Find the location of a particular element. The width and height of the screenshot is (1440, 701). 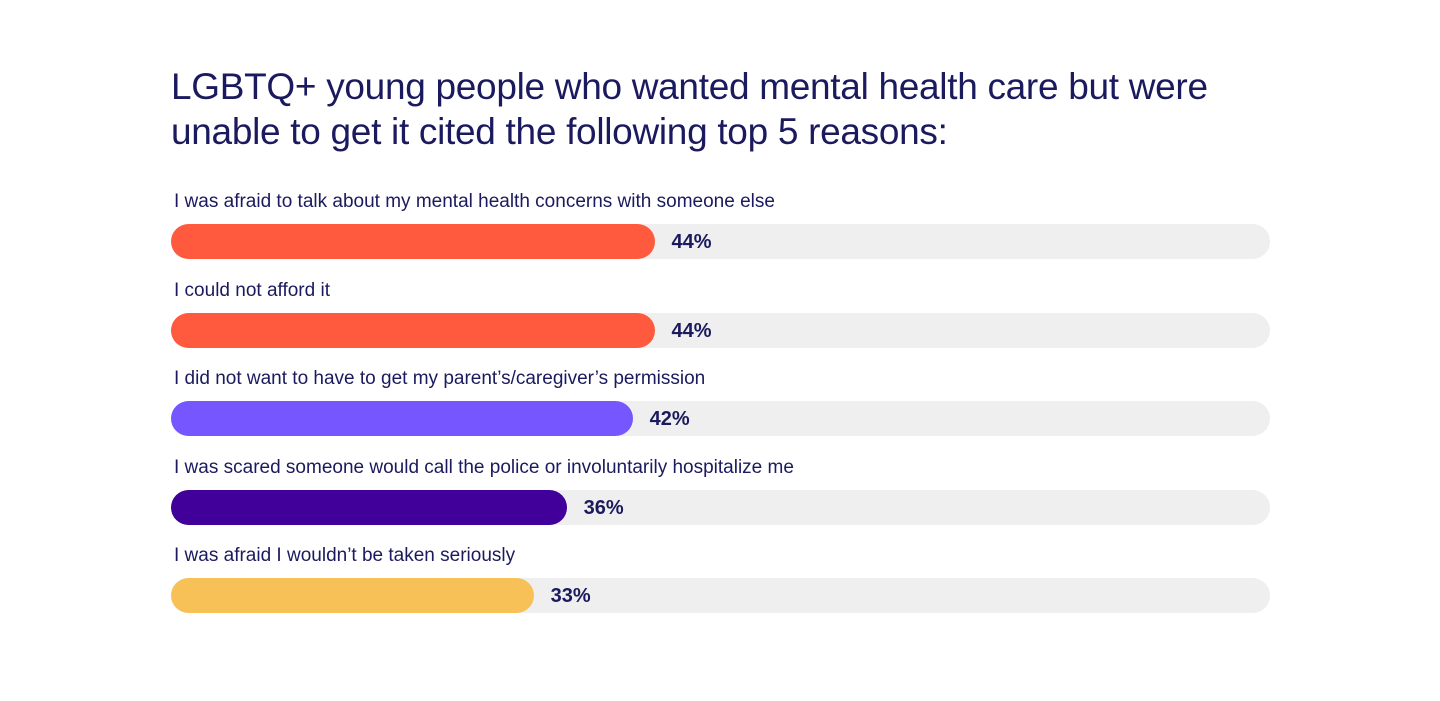

bar-value-label: 42% is located at coordinates (669, 419).